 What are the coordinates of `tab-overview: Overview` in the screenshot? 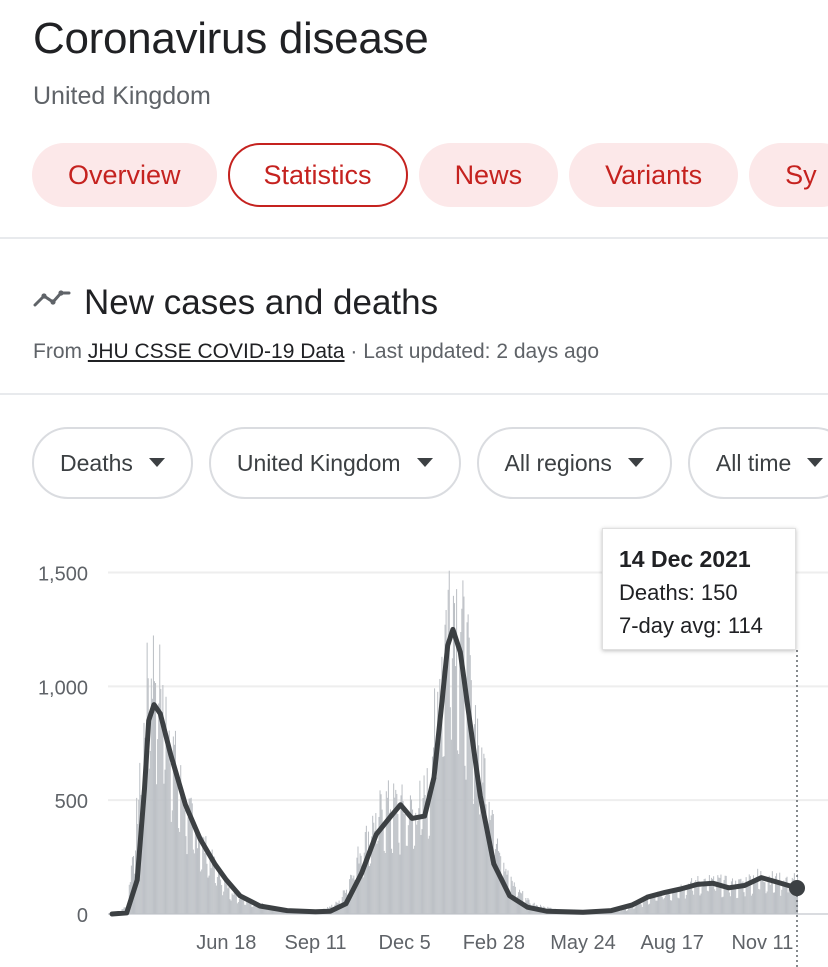 It's located at (124, 175).